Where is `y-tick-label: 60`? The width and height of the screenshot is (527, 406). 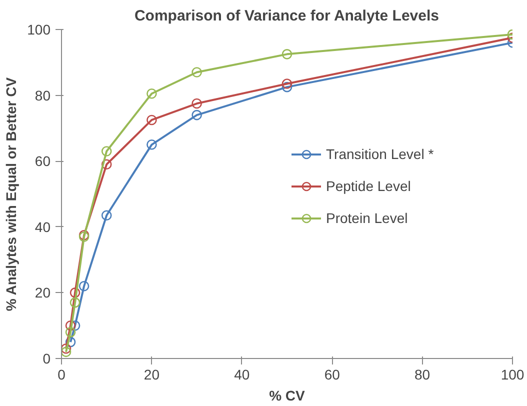
y-tick-label: 60 is located at coordinates (42, 161).